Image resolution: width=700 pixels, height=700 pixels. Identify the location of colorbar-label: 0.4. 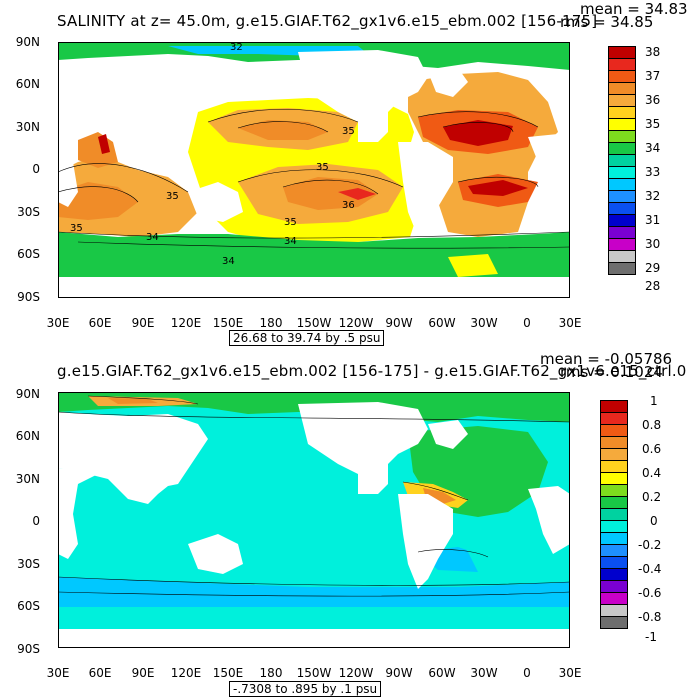
(652, 473).